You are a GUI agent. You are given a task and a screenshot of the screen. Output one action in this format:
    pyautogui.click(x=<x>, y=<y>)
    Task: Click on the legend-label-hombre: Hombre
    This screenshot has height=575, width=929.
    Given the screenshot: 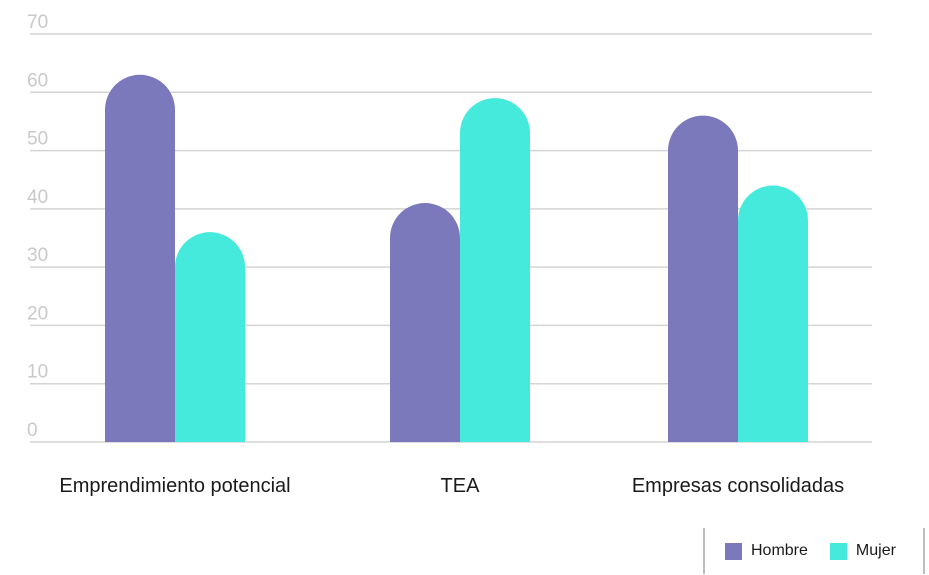 What is the action you would take?
    pyautogui.click(x=779, y=550)
    